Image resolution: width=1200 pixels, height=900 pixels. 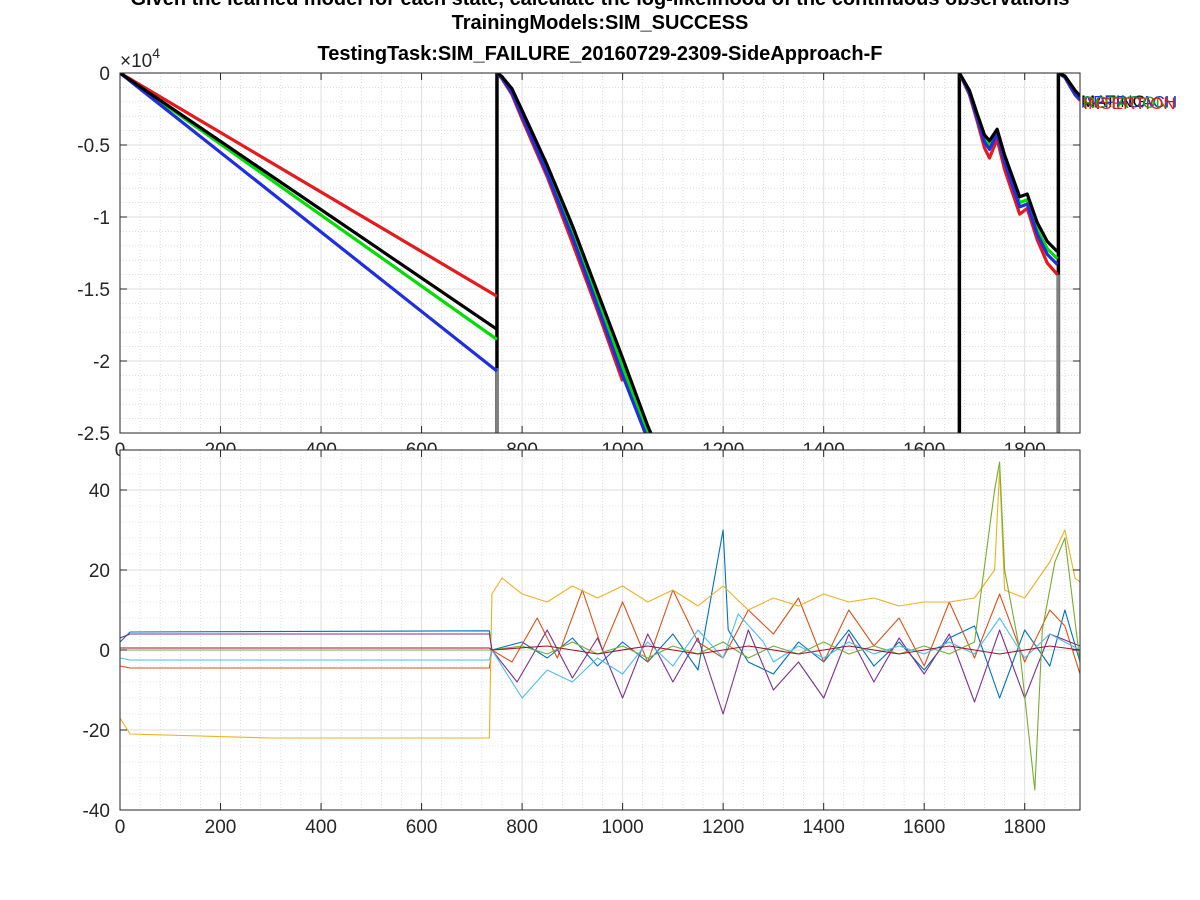 I want to click on y-tick-label: 20, so click(x=99, y=571).